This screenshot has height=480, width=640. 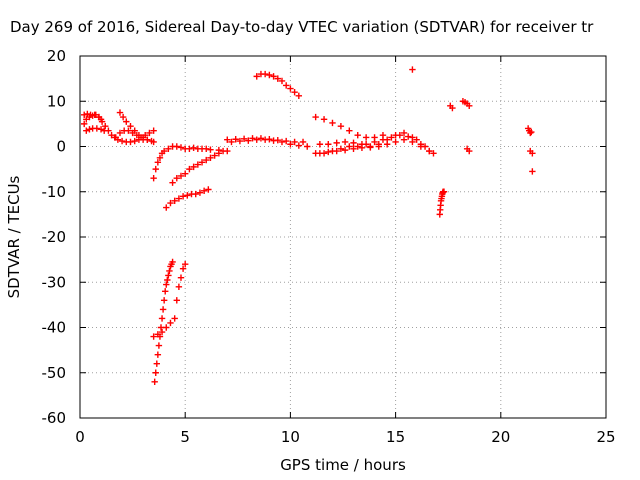 I want to click on y-tick-label: 10, so click(x=56, y=101).